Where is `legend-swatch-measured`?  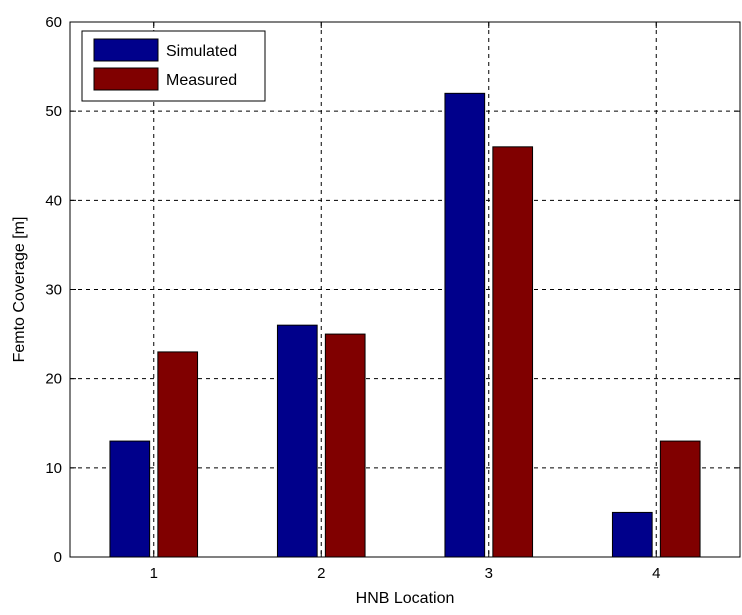 legend-swatch-measured is located at coordinates (126, 79).